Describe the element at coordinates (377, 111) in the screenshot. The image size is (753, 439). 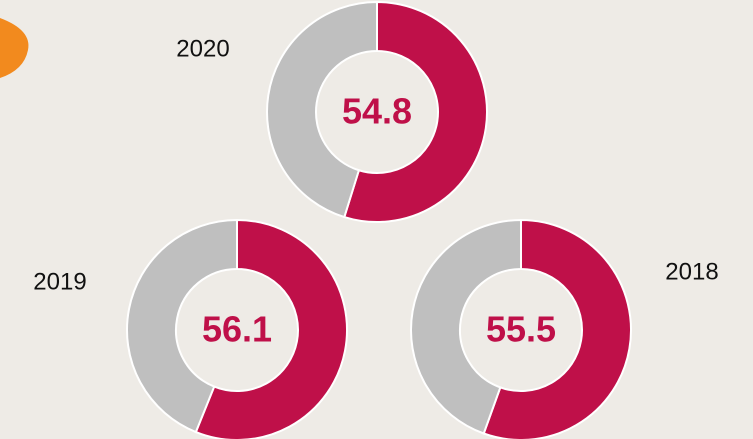
I see `center-label: 54.8` at that location.